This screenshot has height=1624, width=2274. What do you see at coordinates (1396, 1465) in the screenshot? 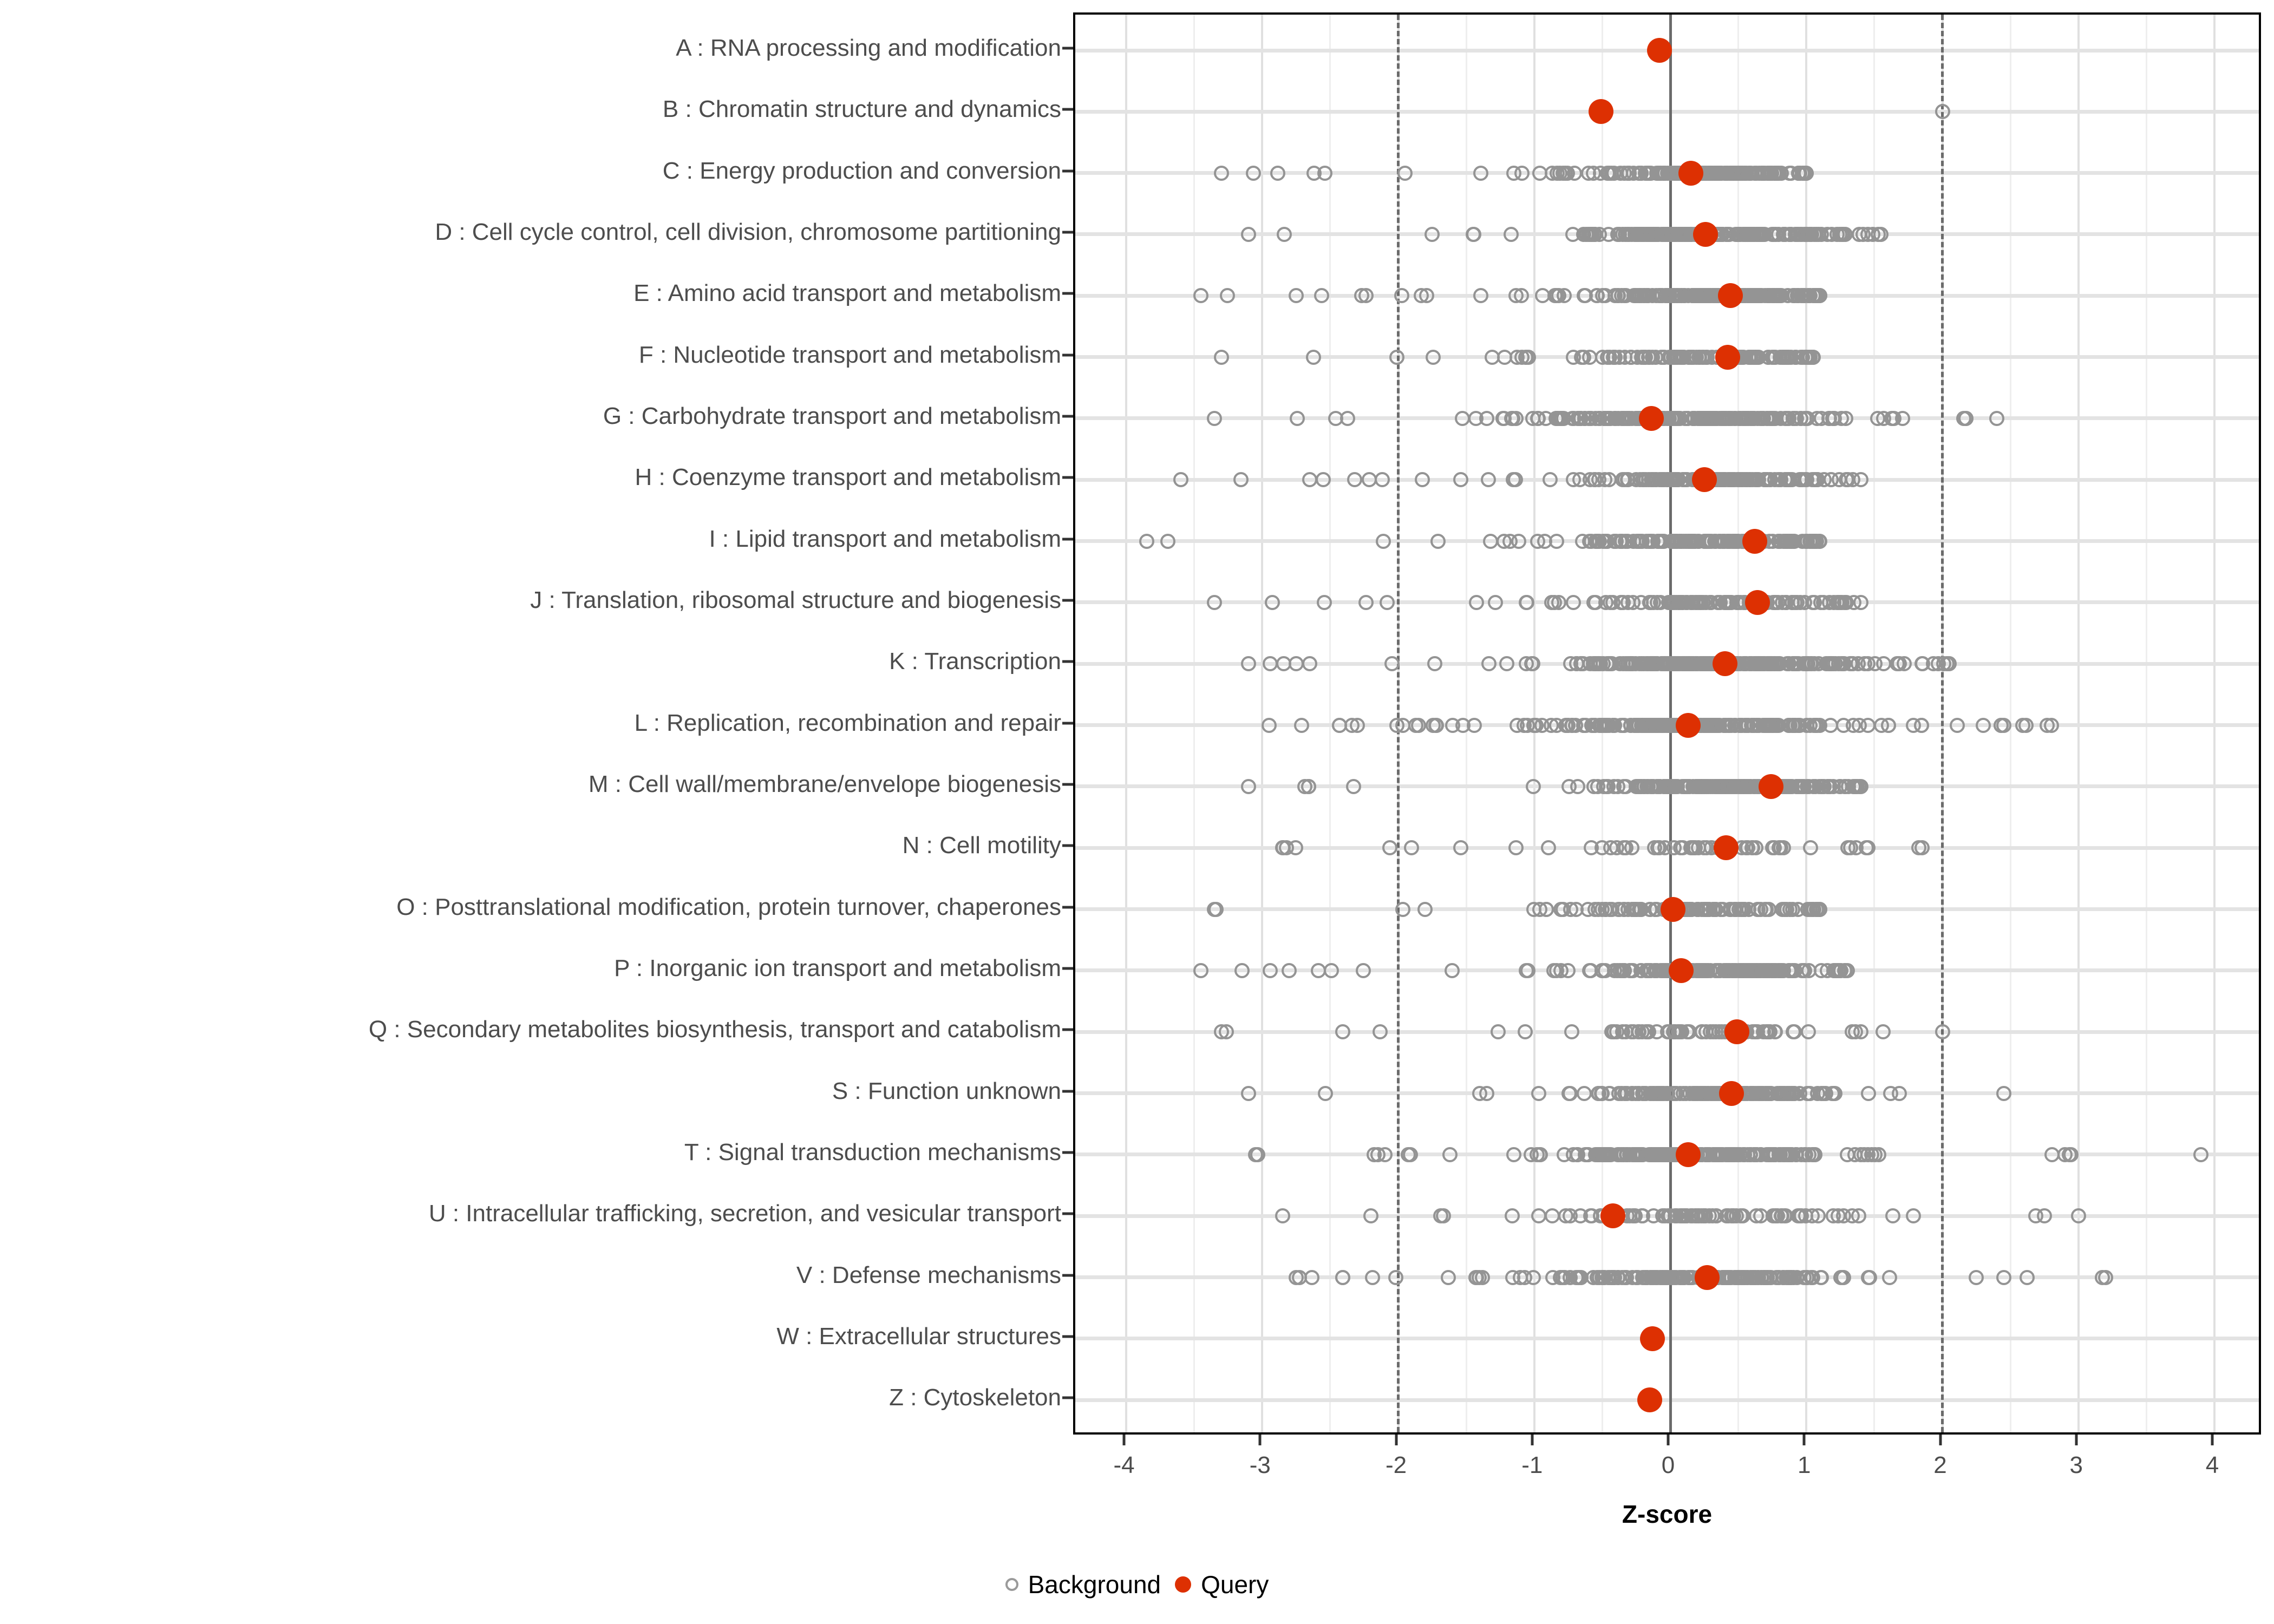
I see `x-axis-tick-label: -2` at bounding box center [1396, 1465].